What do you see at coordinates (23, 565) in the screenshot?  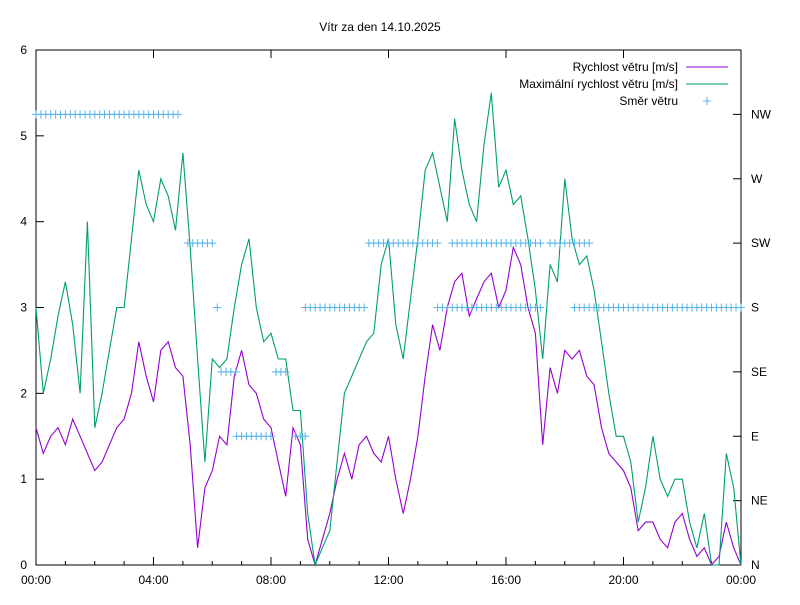 I see `y-tick-label: 0` at bounding box center [23, 565].